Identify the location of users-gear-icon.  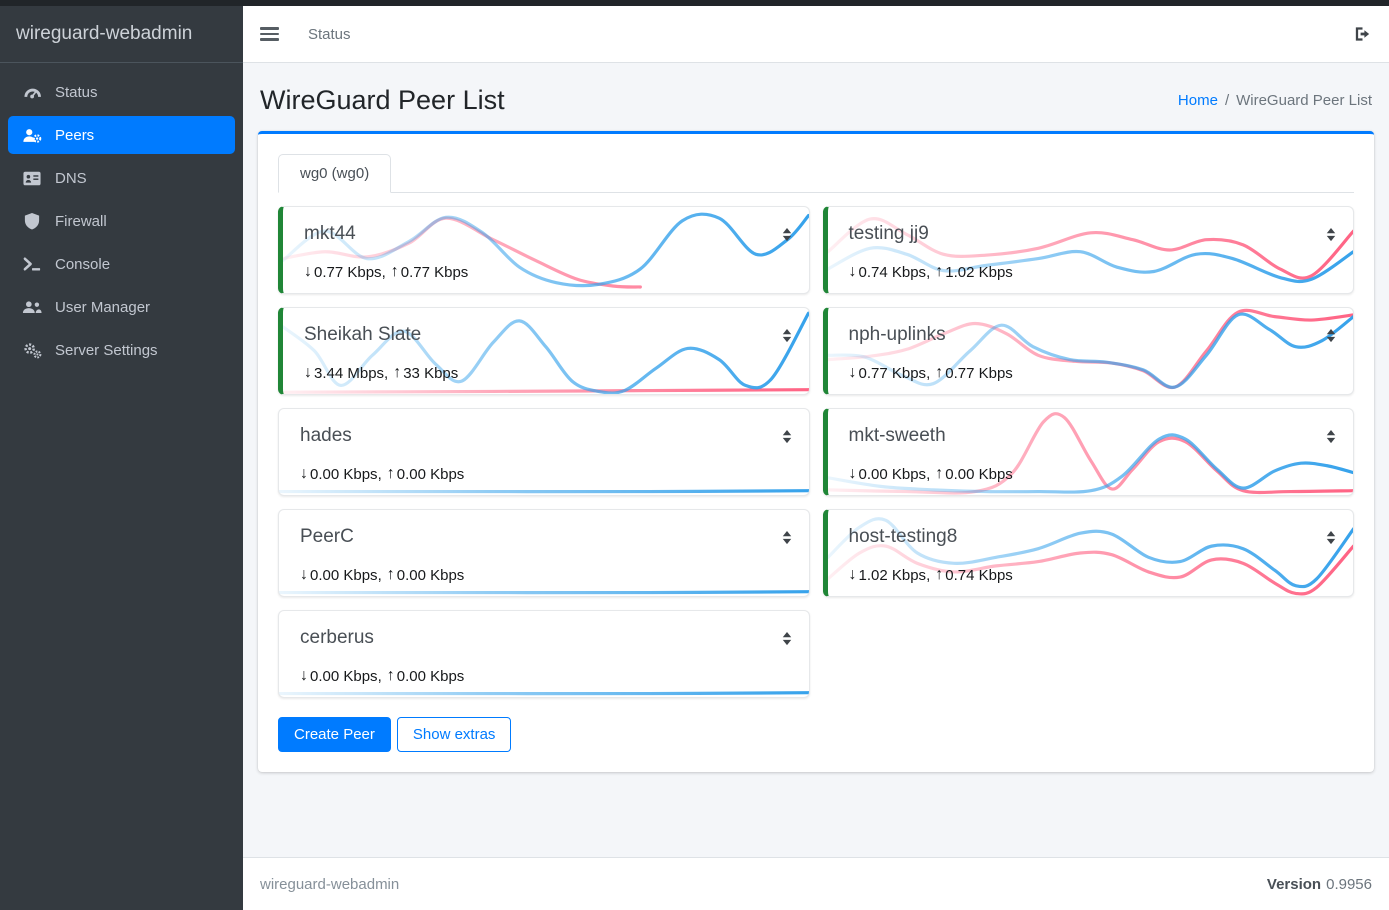
(32, 135).